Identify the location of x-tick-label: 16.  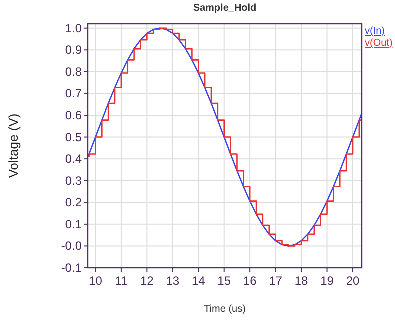
(250, 281).